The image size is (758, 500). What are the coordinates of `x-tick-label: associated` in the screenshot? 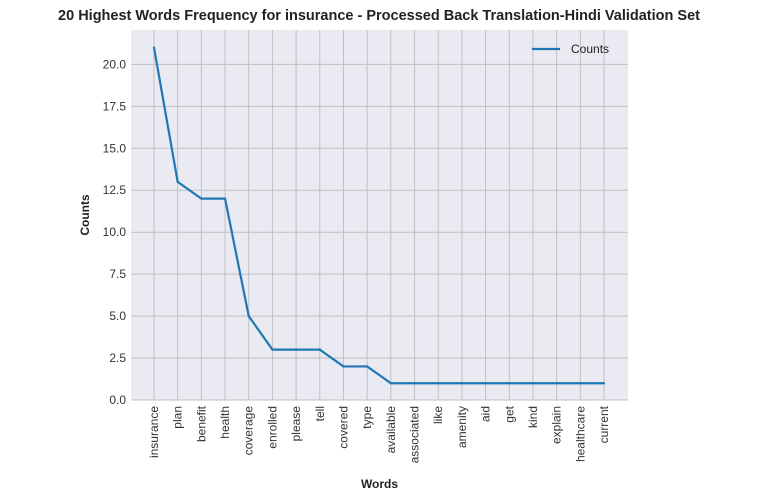 It's located at (415, 434).